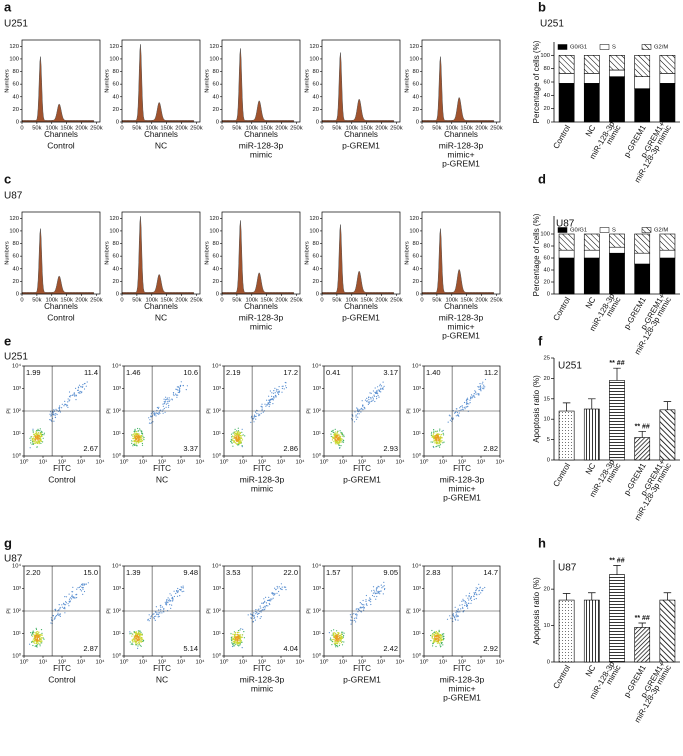  What do you see at coordinates (461, 306) in the screenshot?
I see `x-axis-label: Channels` at bounding box center [461, 306].